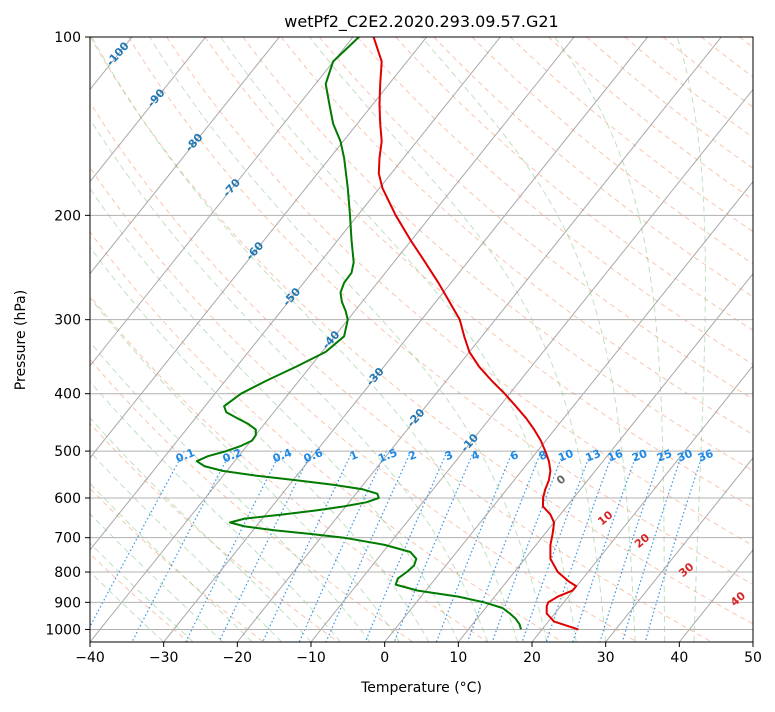 The height and width of the screenshot is (712, 775). Describe the element at coordinates (67, 216) in the screenshot. I see `y-tick-label: 200` at that location.